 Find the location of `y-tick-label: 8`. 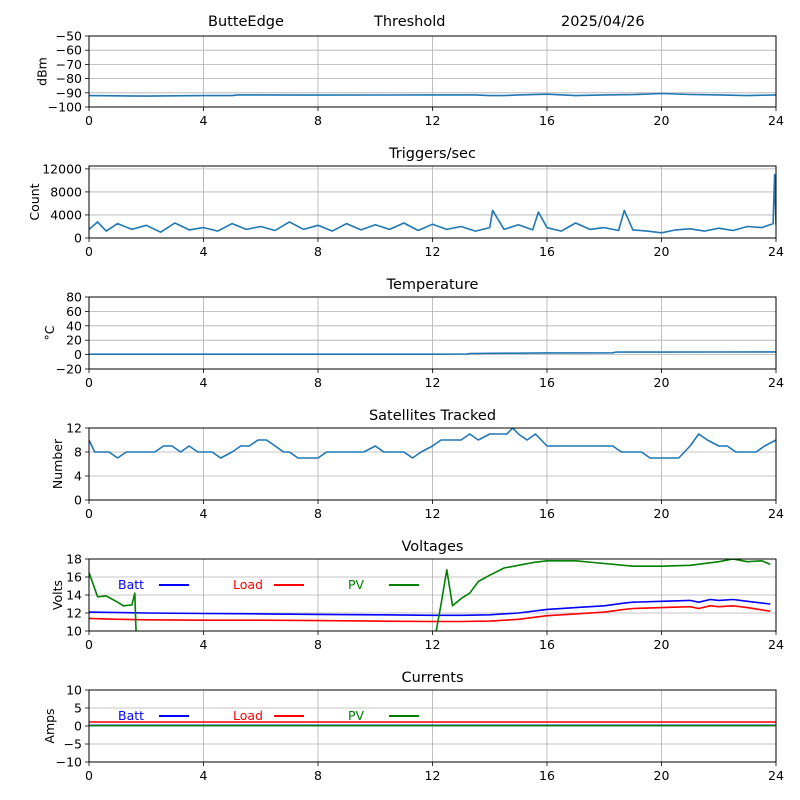

y-tick-label: 8 is located at coordinates (78, 452).